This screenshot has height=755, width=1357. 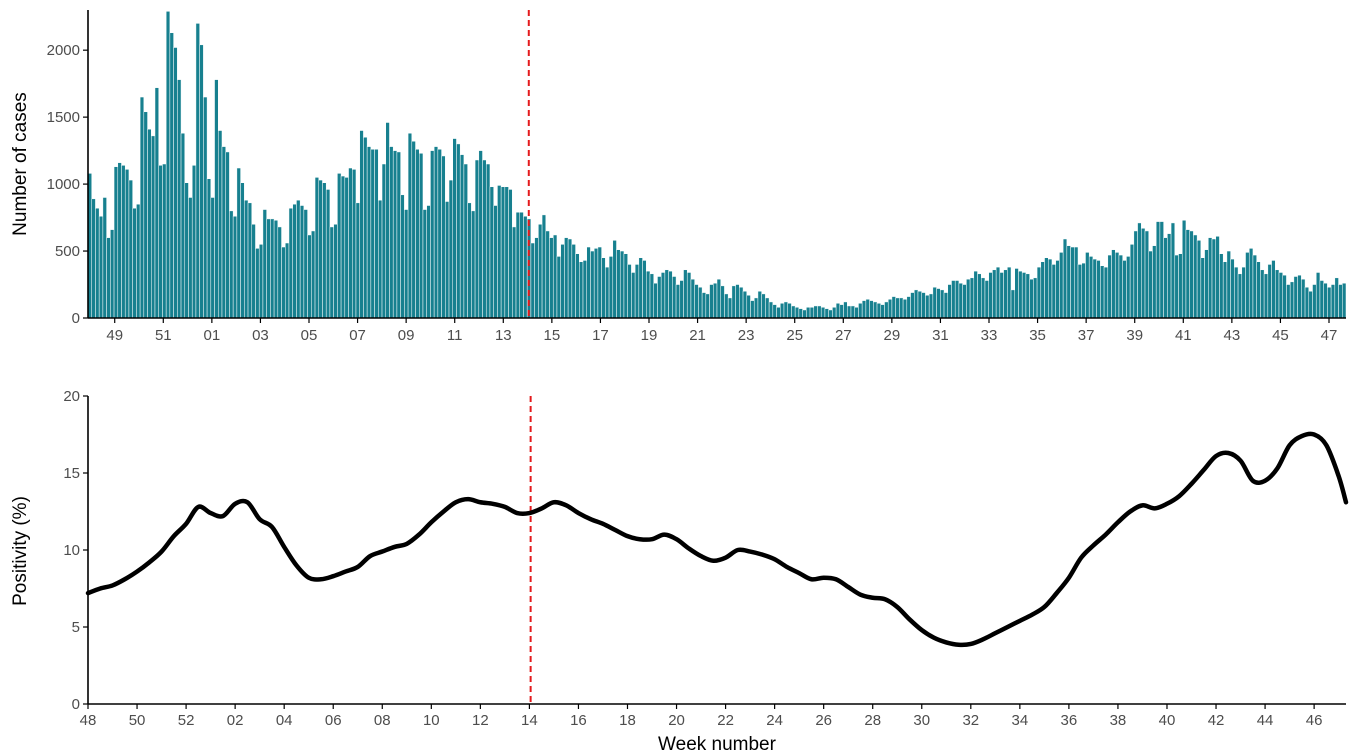 I want to click on cases-y-tick-label: 1500, so click(x=63, y=117).